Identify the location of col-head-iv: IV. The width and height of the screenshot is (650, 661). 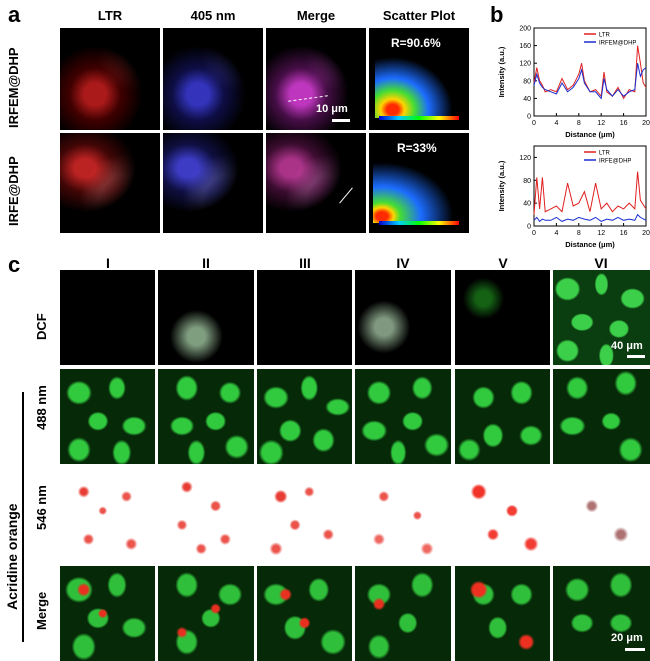
(403, 263).